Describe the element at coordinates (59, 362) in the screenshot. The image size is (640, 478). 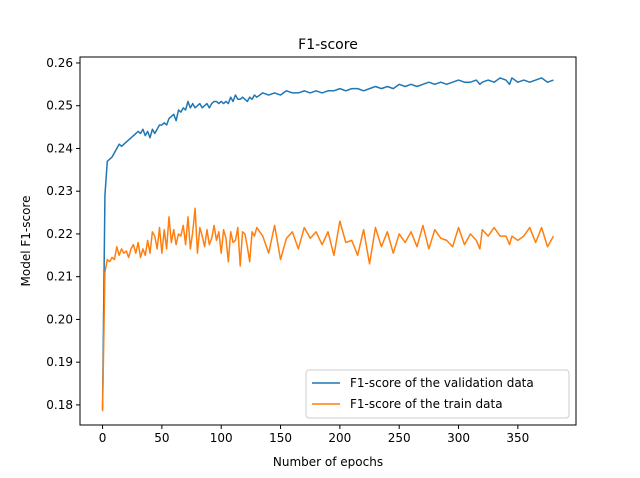
I see `y-tick-label: 0.19` at that location.